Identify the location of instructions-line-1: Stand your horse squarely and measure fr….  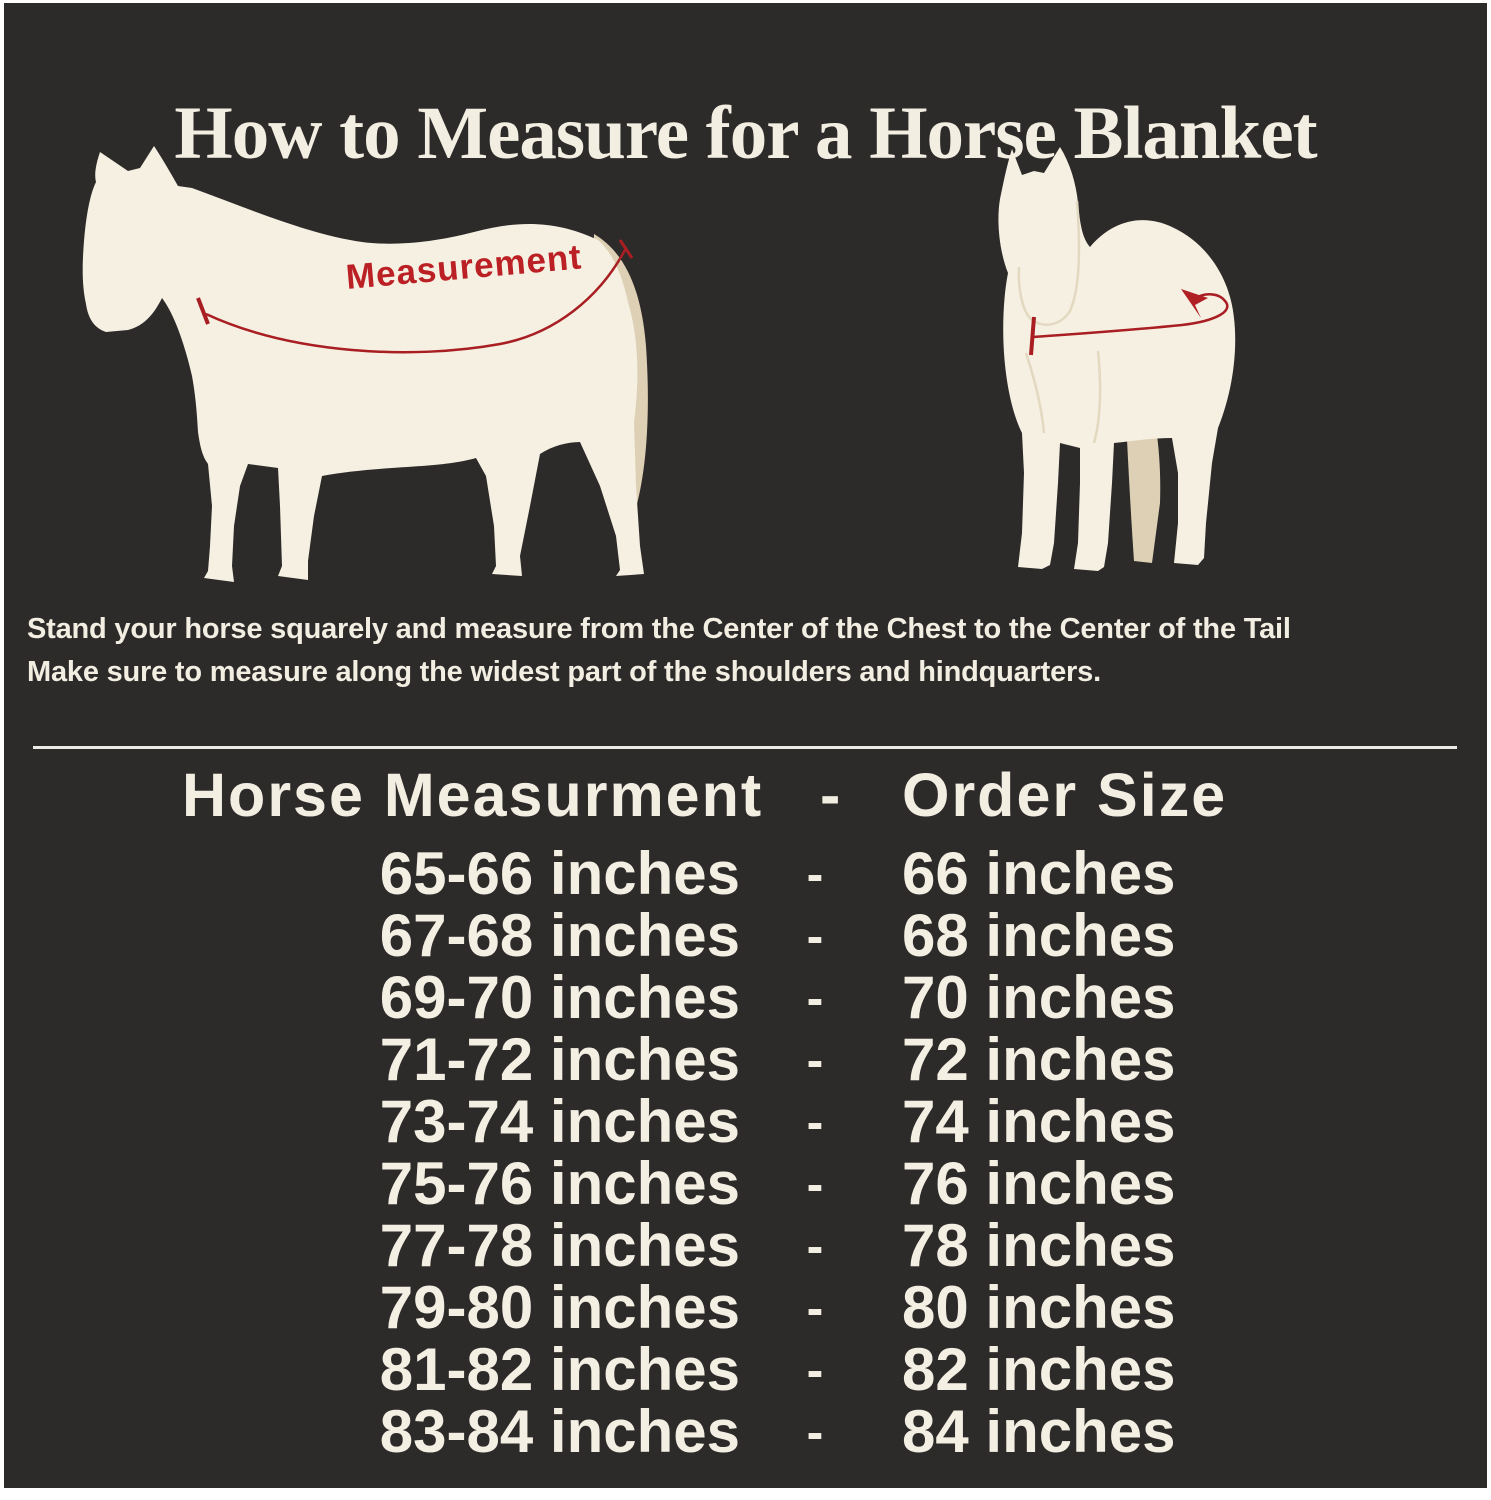
(659, 629).